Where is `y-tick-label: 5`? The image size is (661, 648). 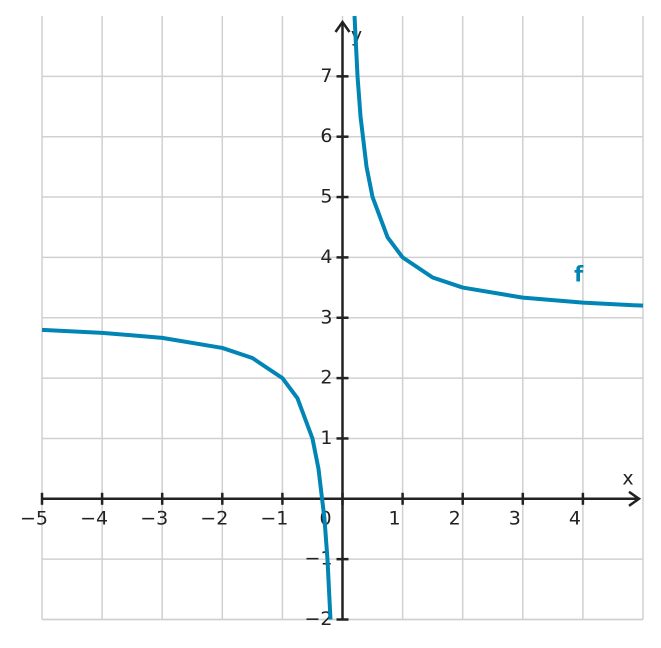 y-tick-label: 5 is located at coordinates (326, 197).